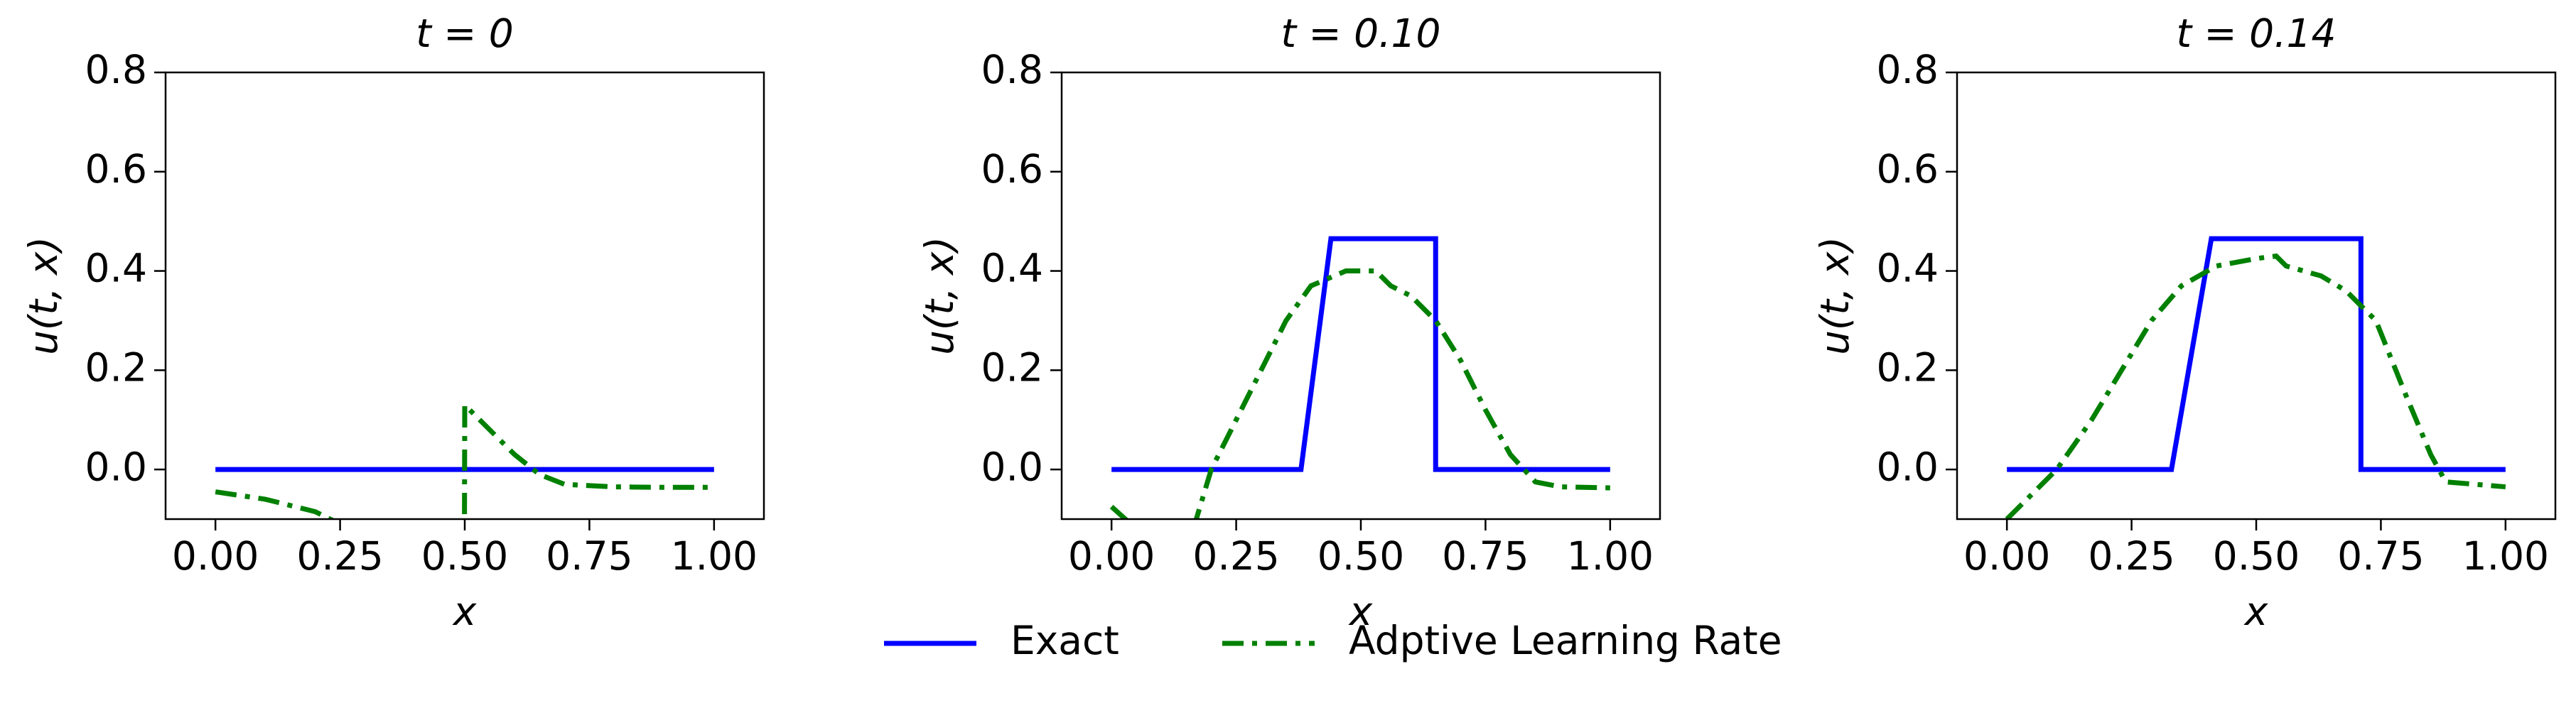  Describe the element at coordinates (1065, 641) in the screenshot. I see `legend-label: Exact` at that location.